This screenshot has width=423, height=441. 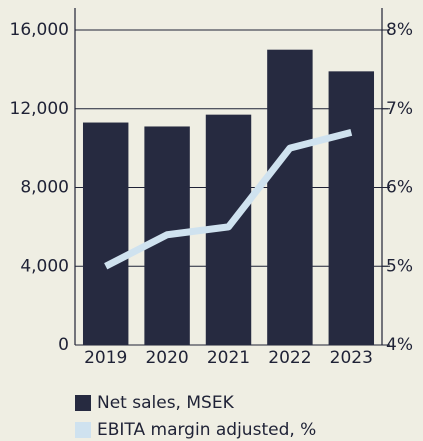 What do you see at coordinates (289, 358) in the screenshot?
I see `x-tick-label: 2022` at bounding box center [289, 358].